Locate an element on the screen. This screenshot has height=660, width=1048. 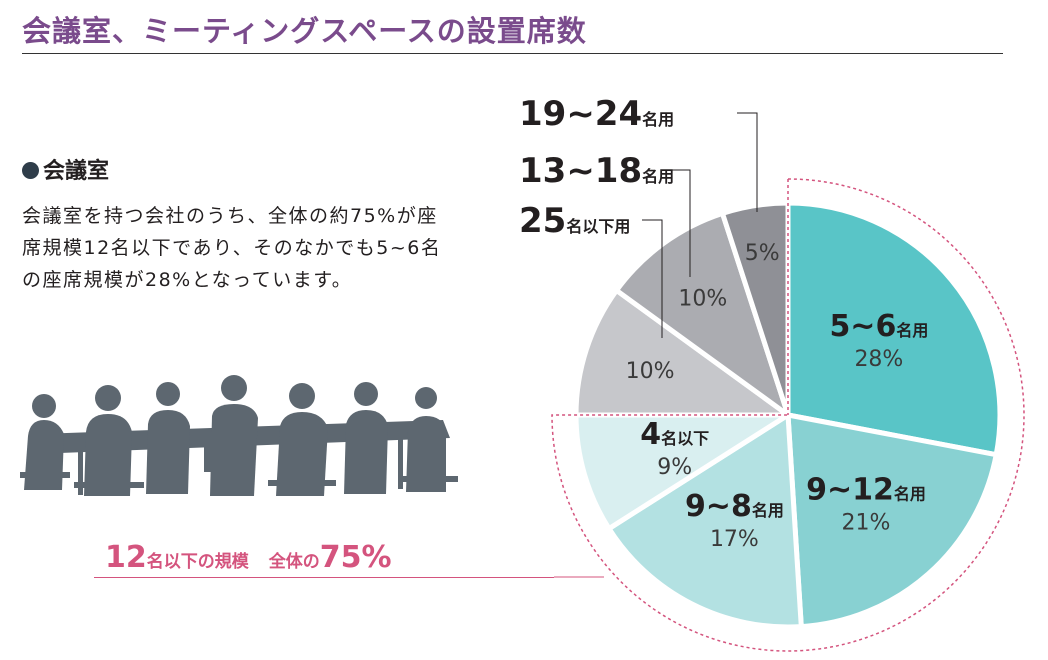
summary-underline is located at coordinates (324, 577).